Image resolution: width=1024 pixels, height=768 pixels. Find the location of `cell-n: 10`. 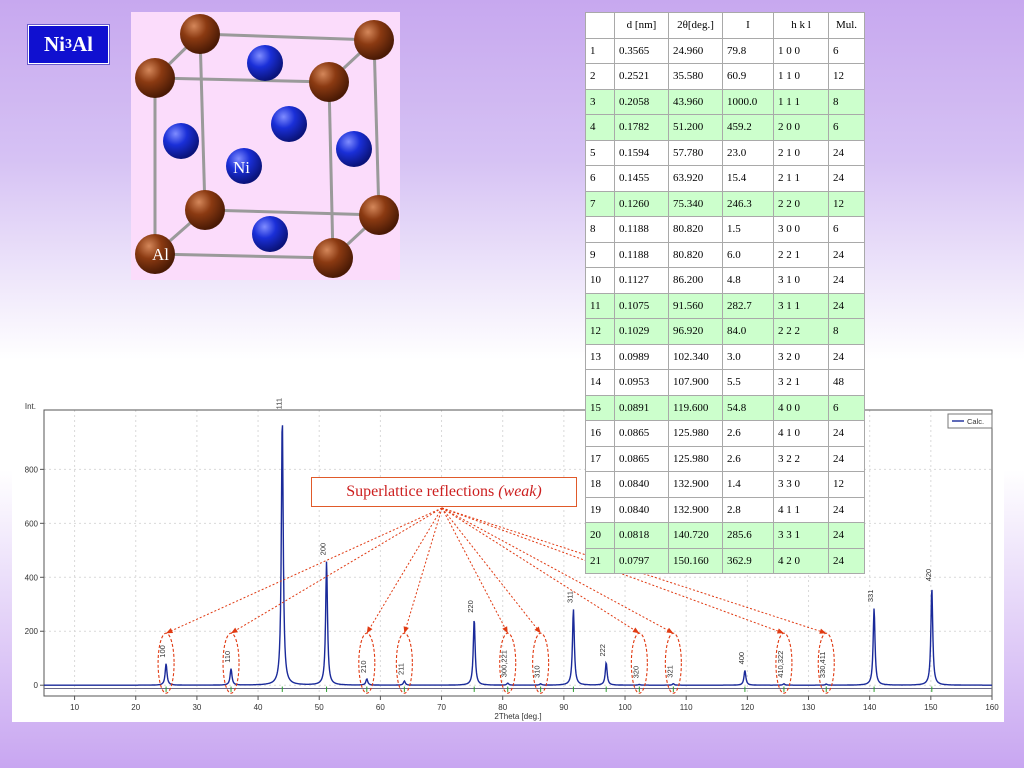

cell-n: 10 is located at coordinates (600, 280).